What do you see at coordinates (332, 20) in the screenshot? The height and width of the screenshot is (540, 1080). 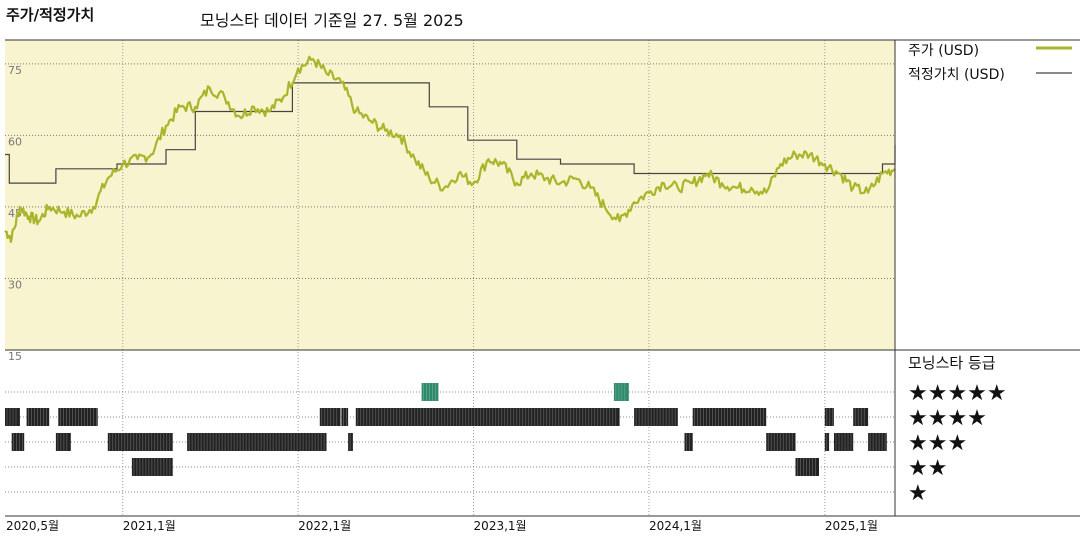 I see `chart-subtitle: 모닝스타 데이터 기준일 27. 5월 2025` at bounding box center [332, 20].